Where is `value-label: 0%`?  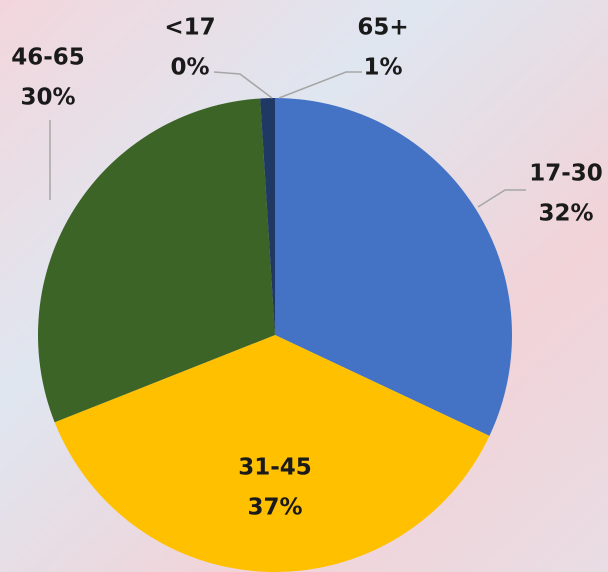 value-label: 0% is located at coordinates (189, 68).